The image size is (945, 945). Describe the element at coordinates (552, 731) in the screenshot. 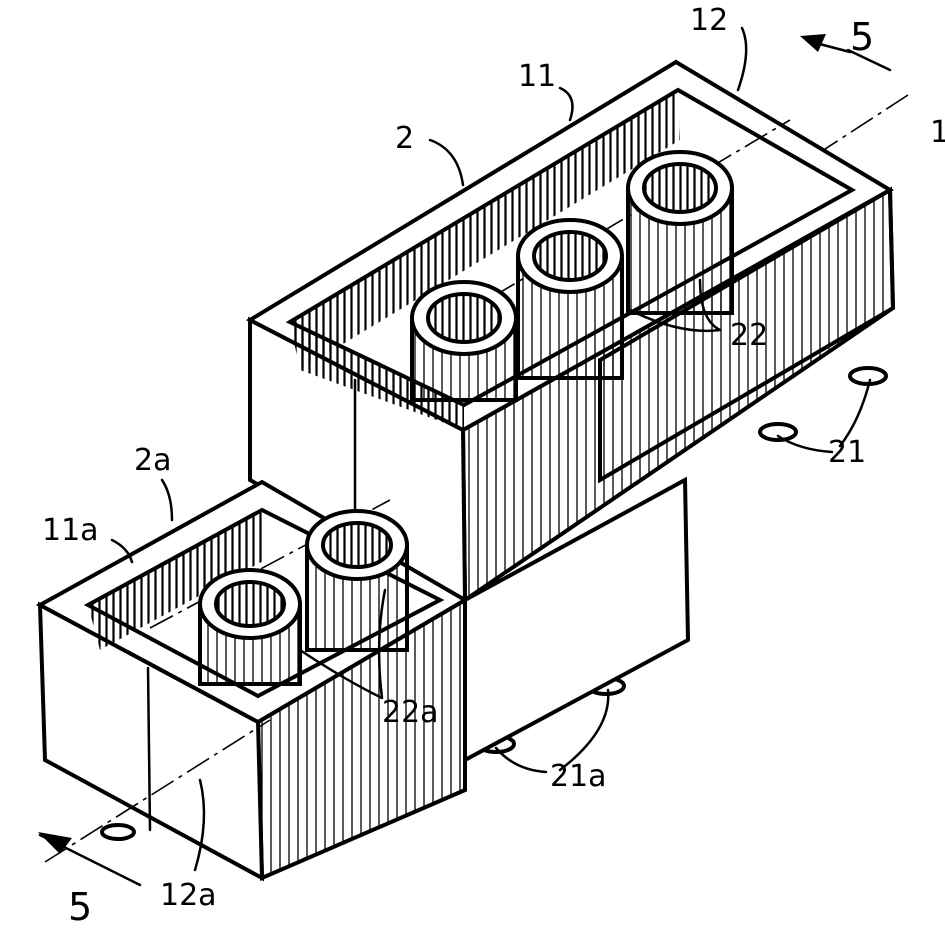

I see `leader-21a` at that location.